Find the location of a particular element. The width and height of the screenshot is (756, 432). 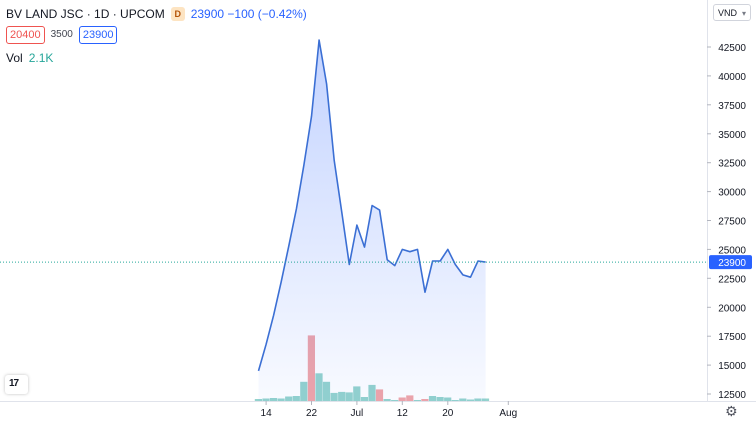

currency-label: VND is located at coordinates (728, 13).